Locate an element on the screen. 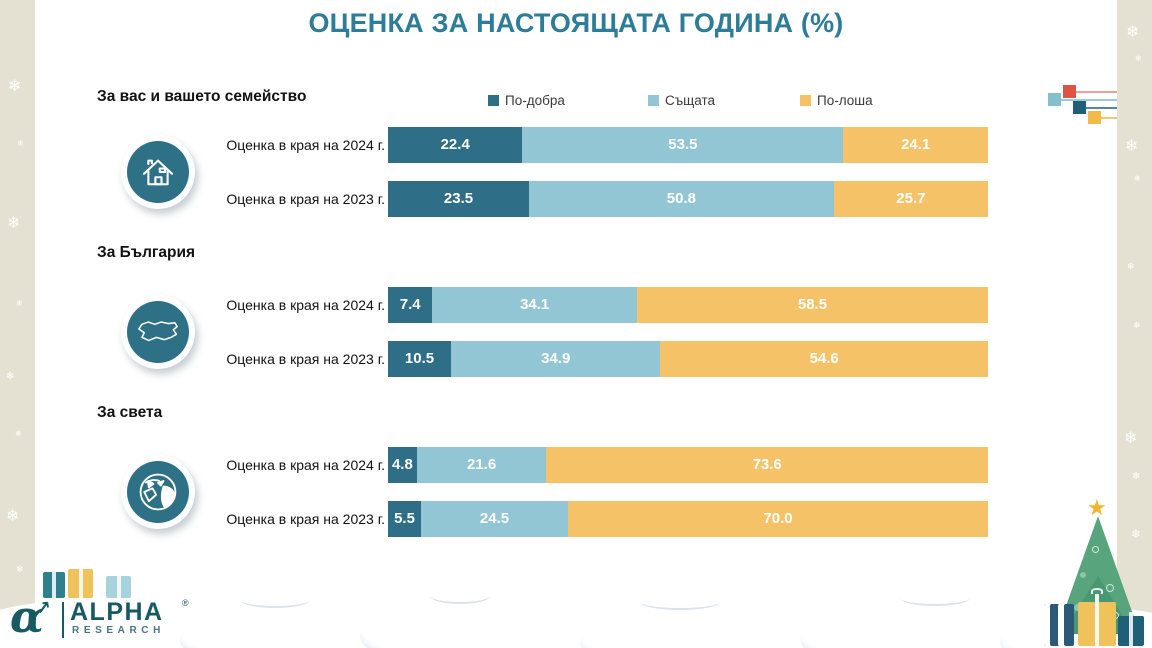  stacked-bar-world-2023: 5.5 24.5 70.0 is located at coordinates (688, 519).